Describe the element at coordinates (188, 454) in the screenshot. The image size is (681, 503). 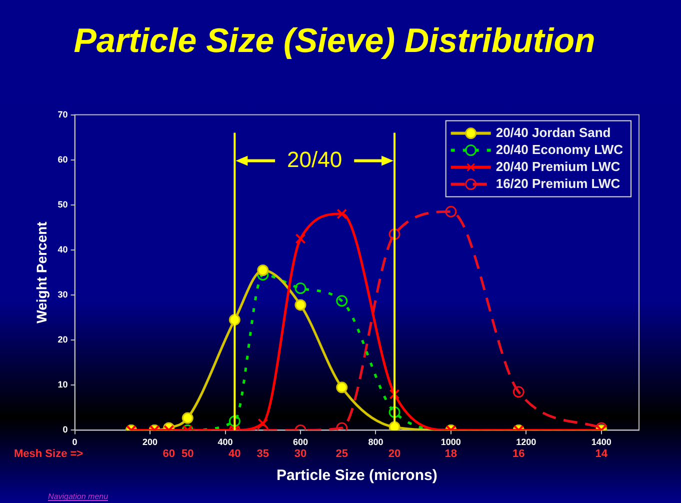
I see `text: 50` at that location.